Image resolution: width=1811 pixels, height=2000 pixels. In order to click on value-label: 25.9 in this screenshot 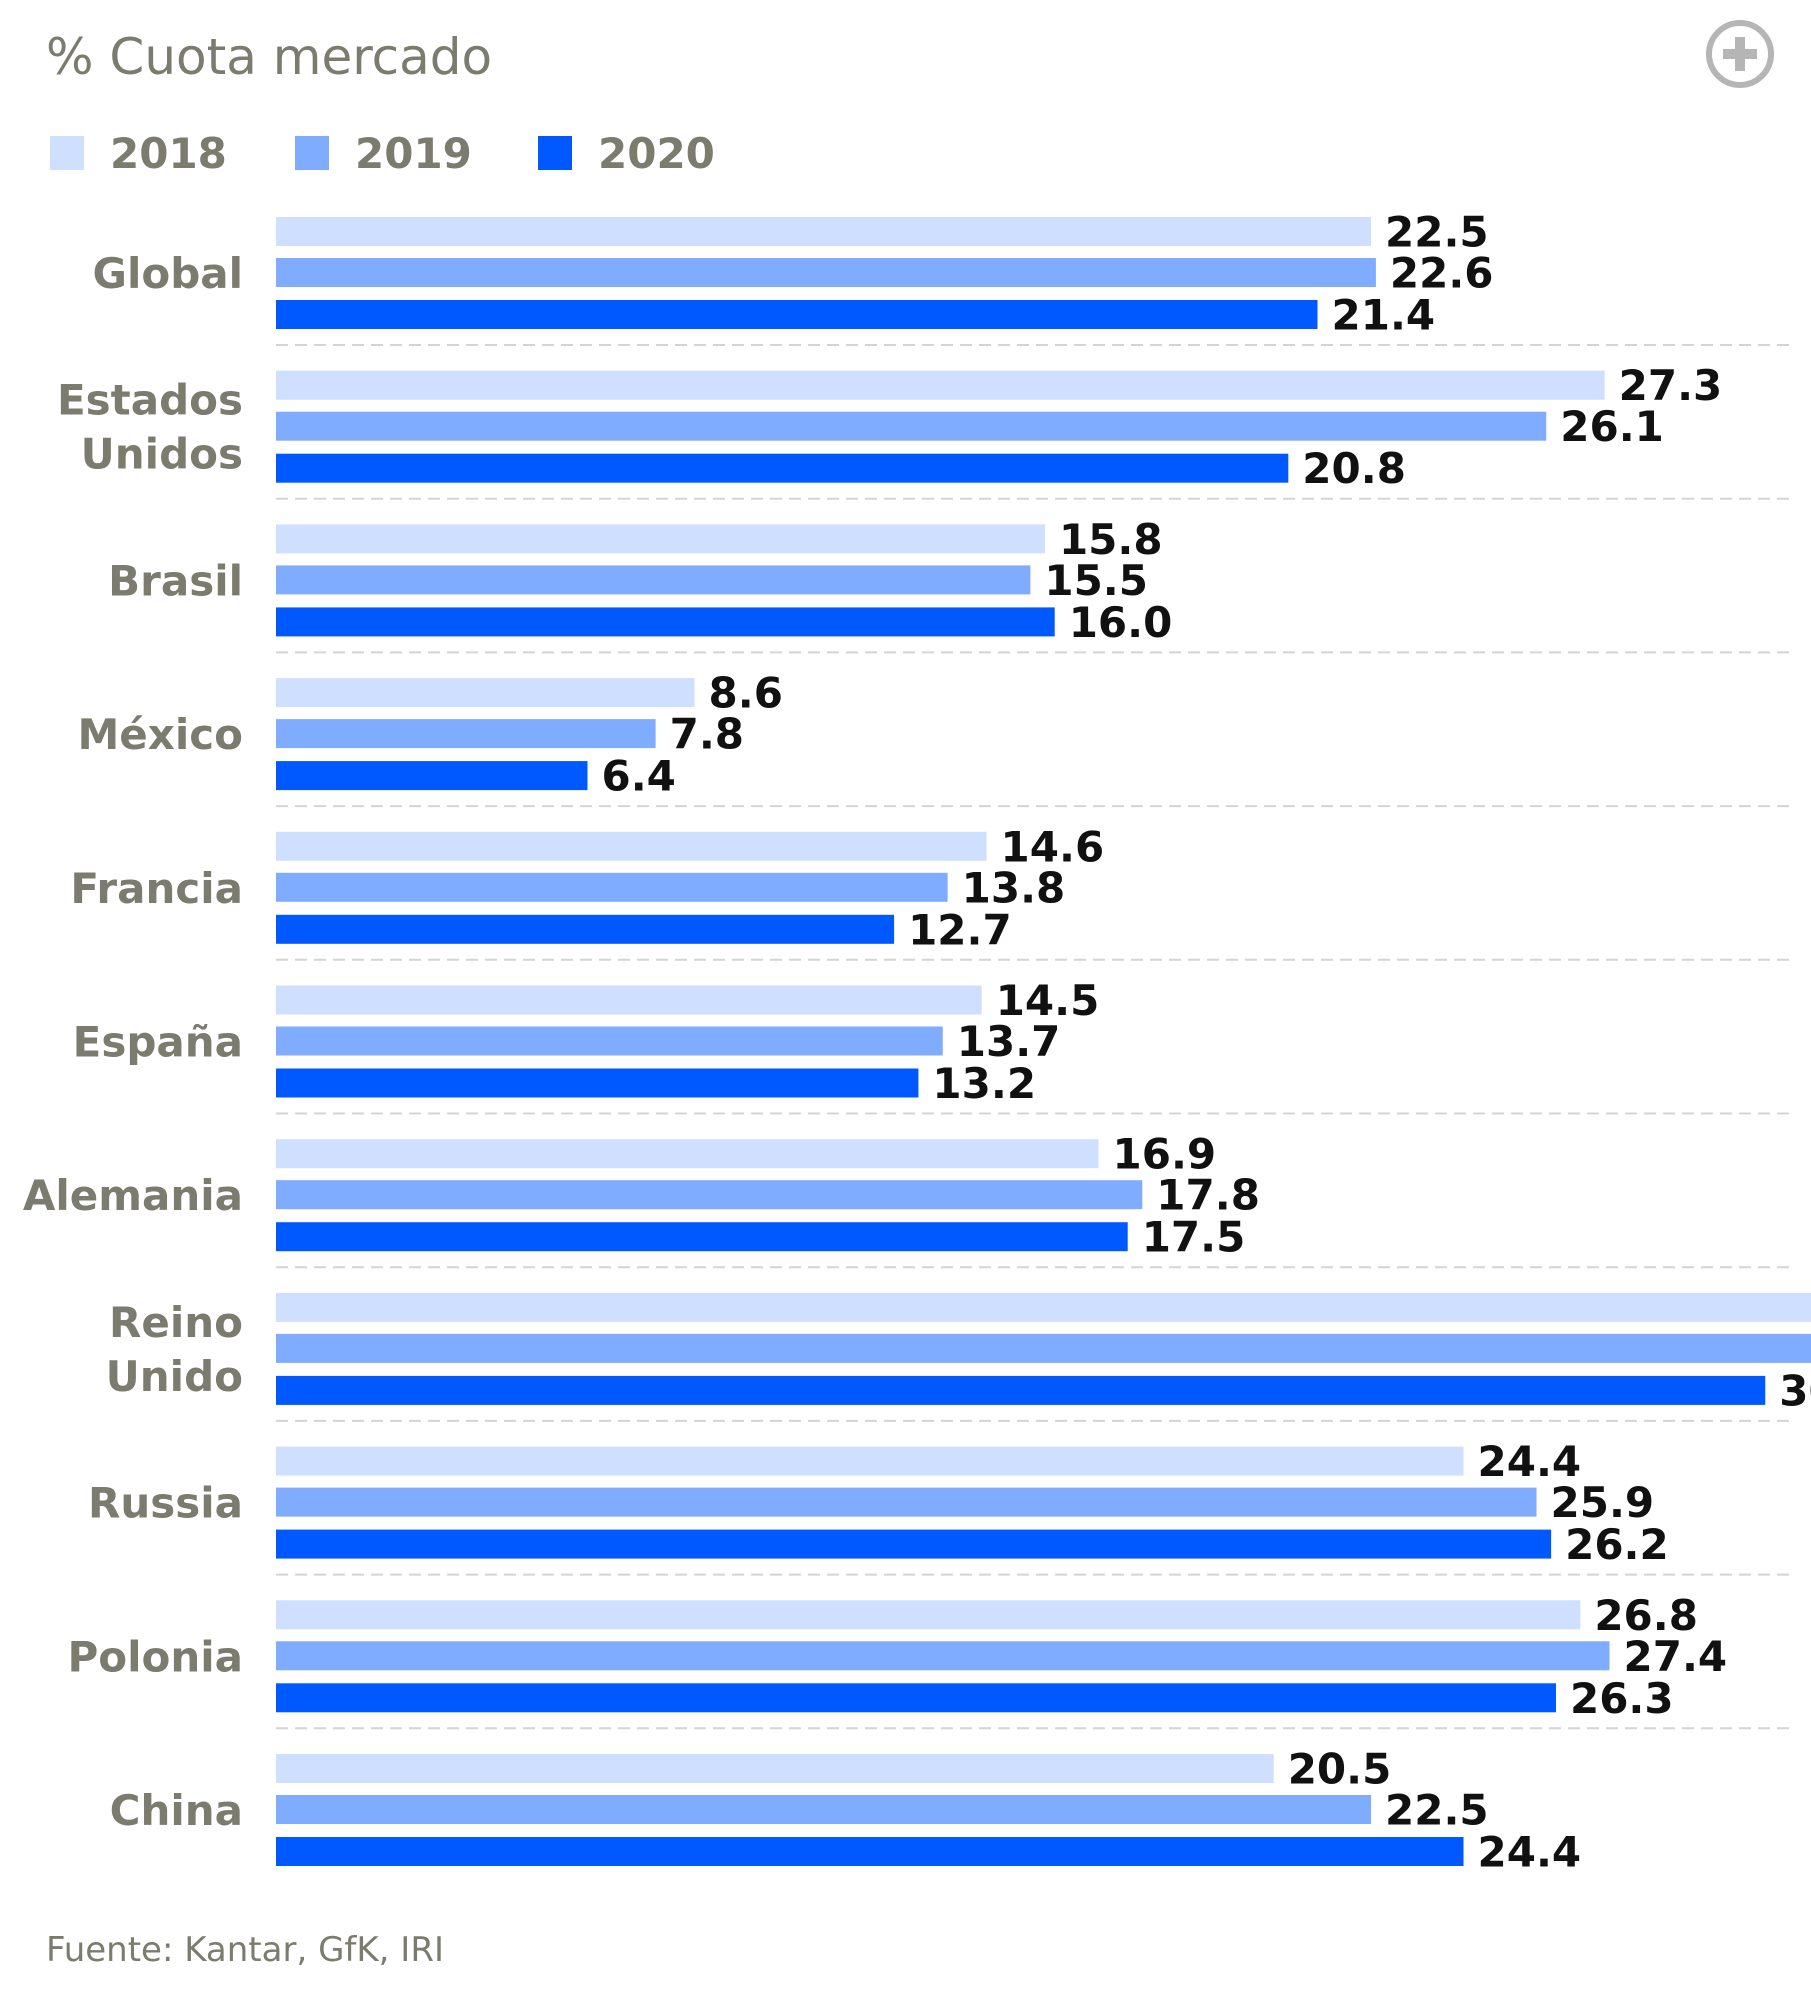, I will do `click(1603, 1502)`.